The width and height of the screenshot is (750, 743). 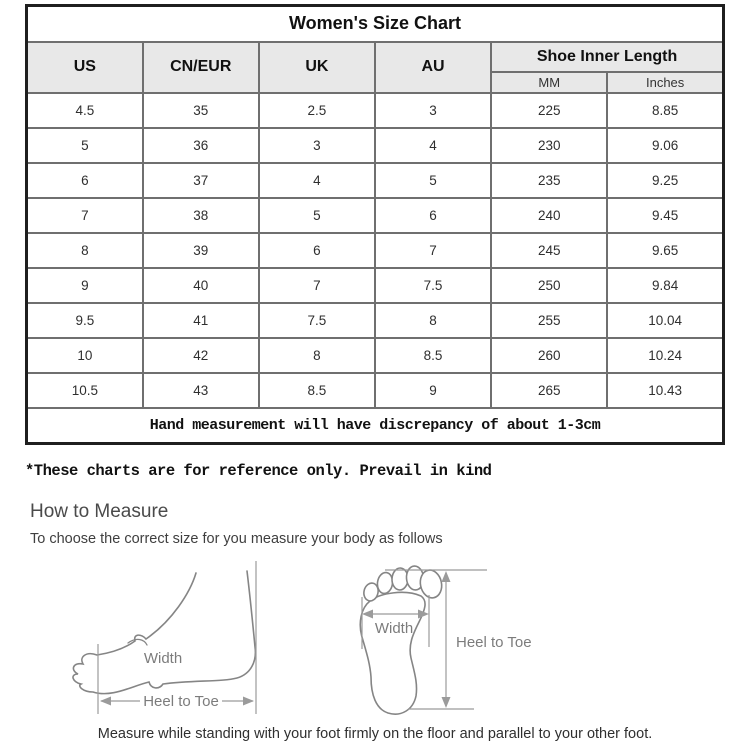 I want to click on cell-us: 9.5, so click(x=84, y=320).